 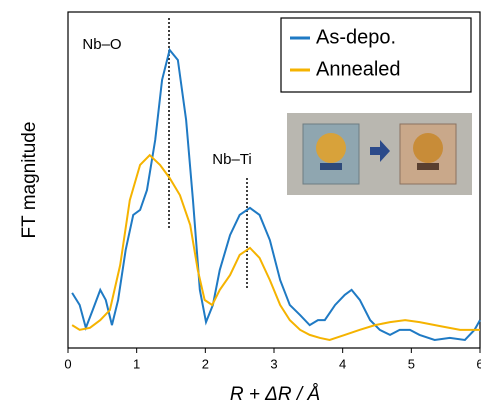 I want to click on annotation: Nb–O, so click(x=101, y=44).